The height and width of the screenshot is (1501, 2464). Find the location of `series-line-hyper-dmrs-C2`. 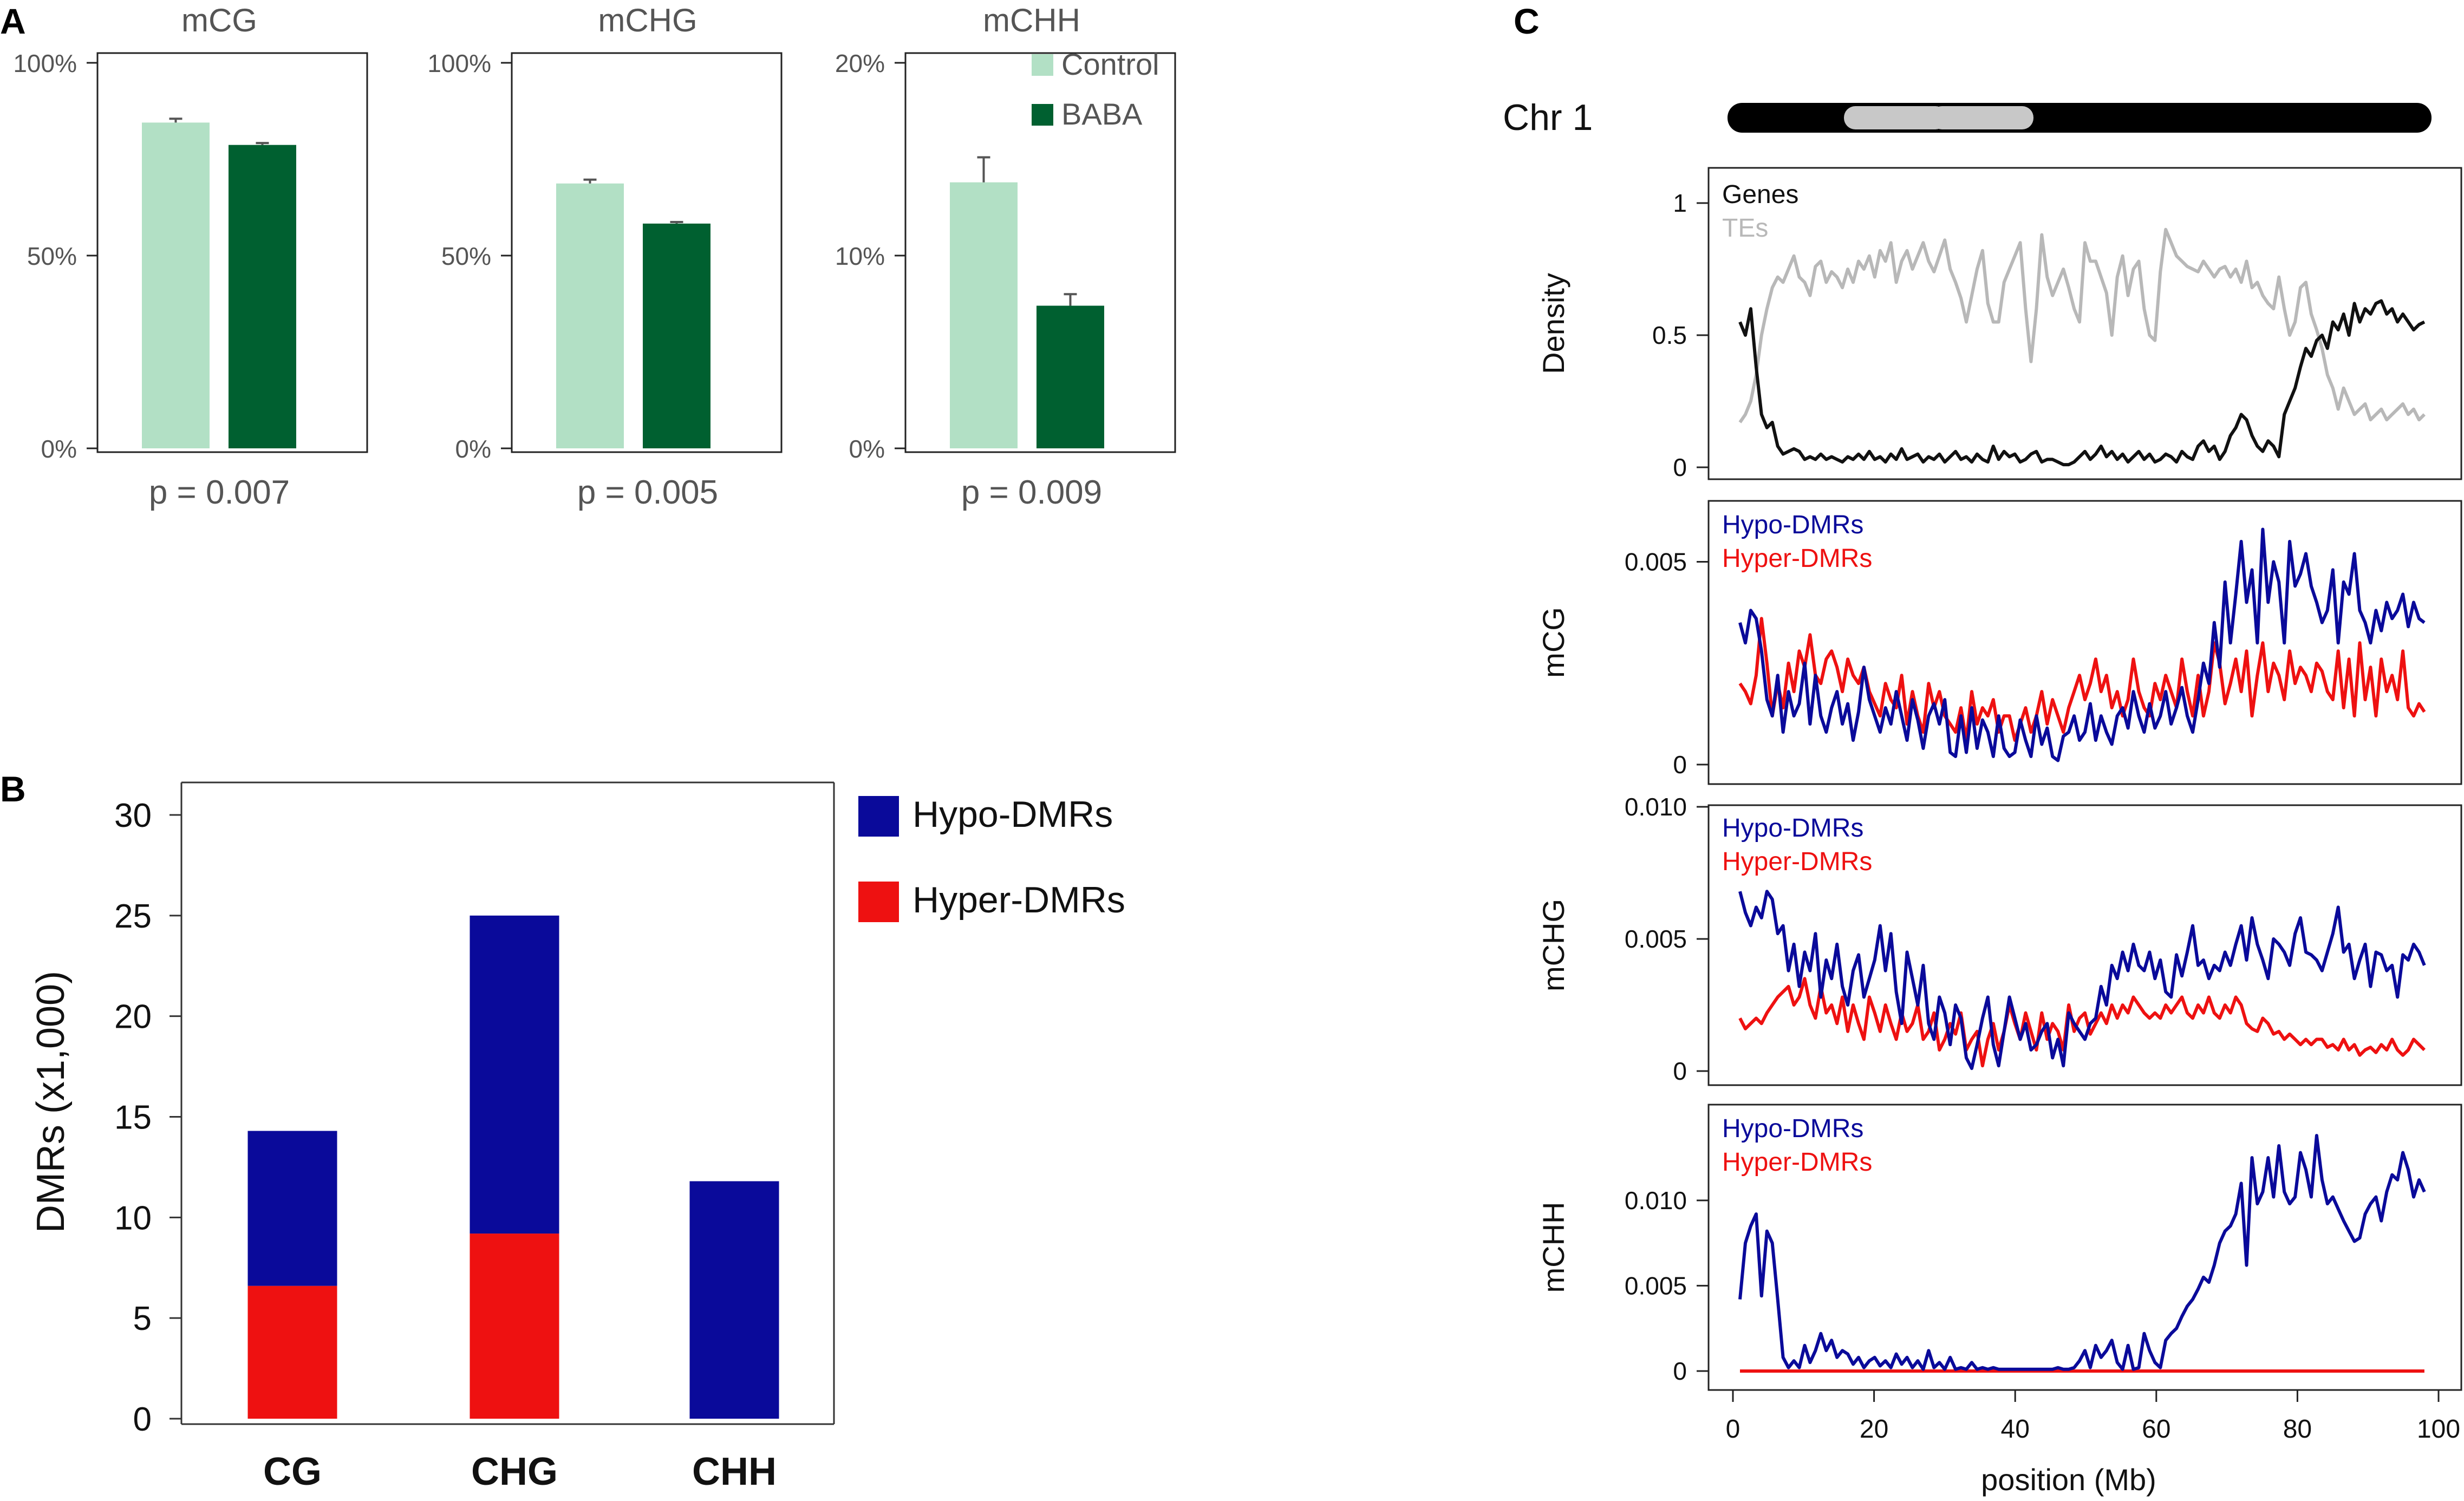

series-line-hyper-dmrs-C2 is located at coordinates (2082, 679).